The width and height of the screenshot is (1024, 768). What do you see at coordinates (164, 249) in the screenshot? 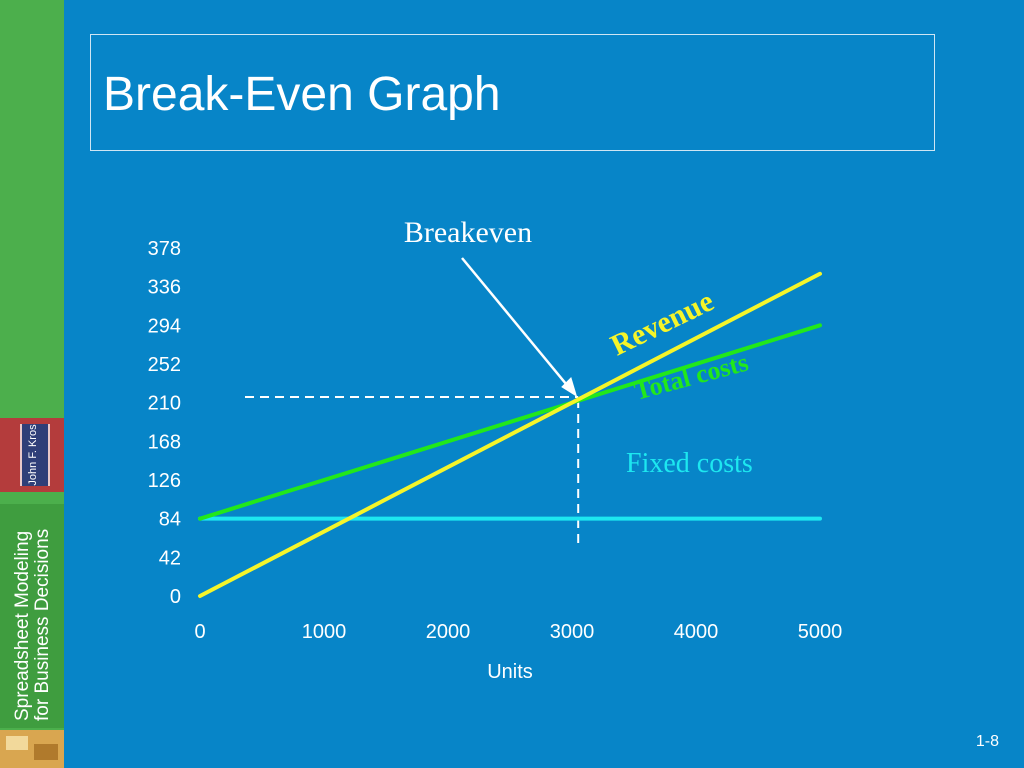
I see `y-tick-label: 378` at bounding box center [164, 249].